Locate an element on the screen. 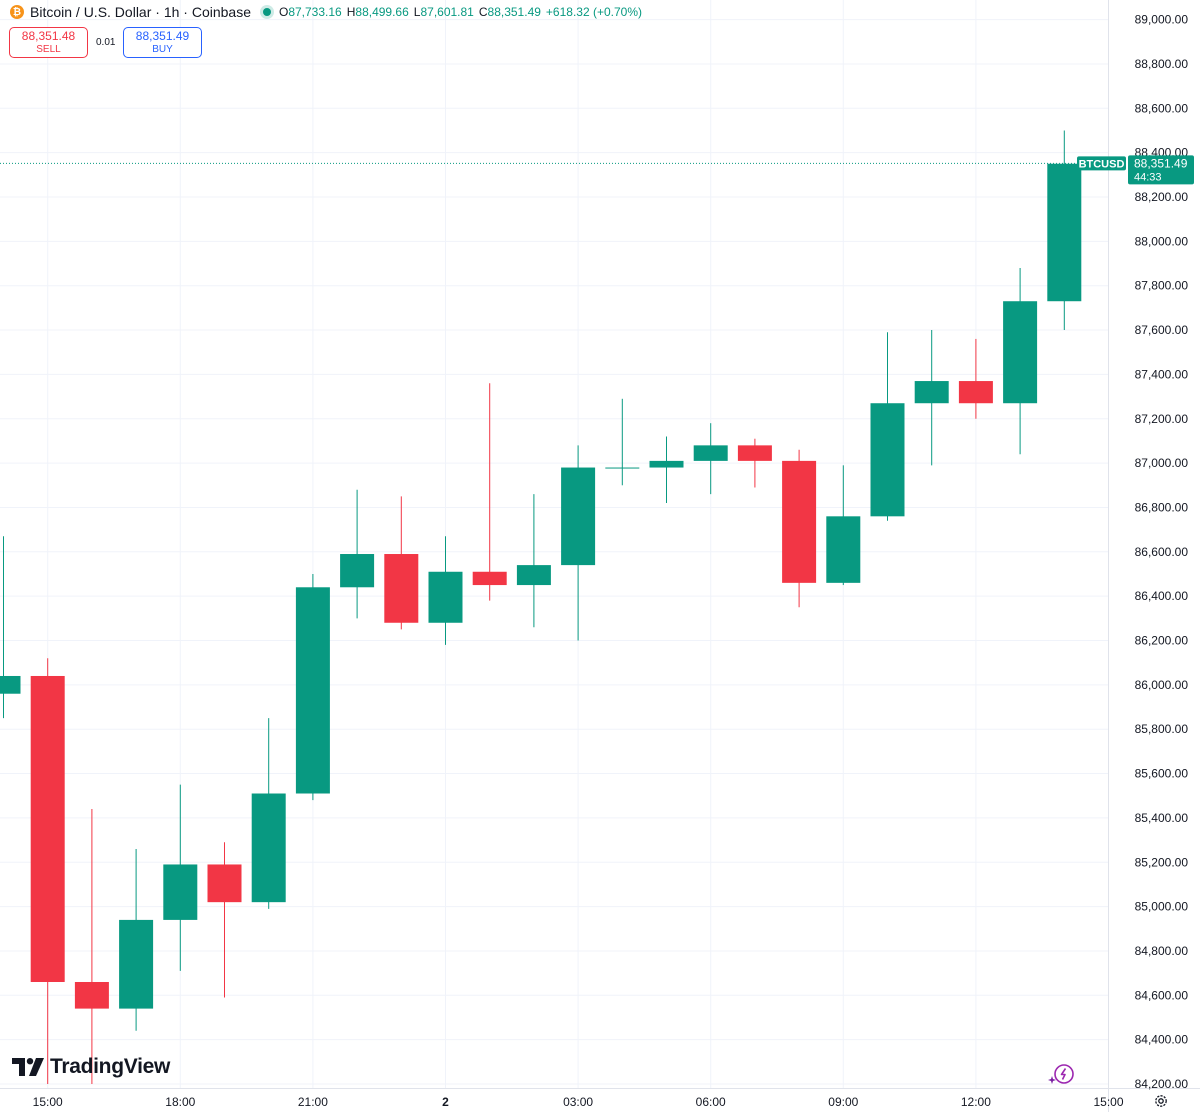 This screenshot has width=1200, height=1112. time-tick-label: 15:00 is located at coordinates (48, 1102).